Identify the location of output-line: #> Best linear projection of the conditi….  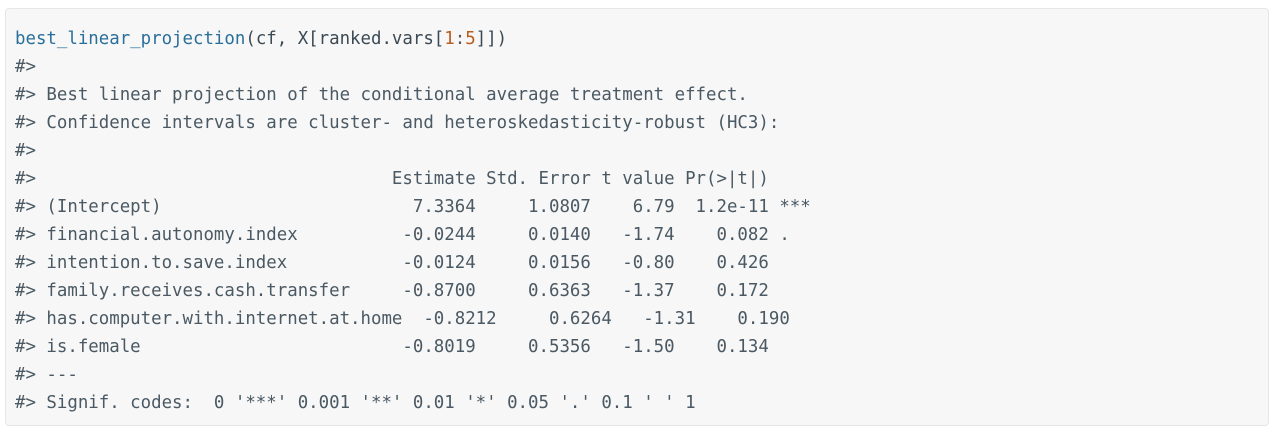
(381, 95).